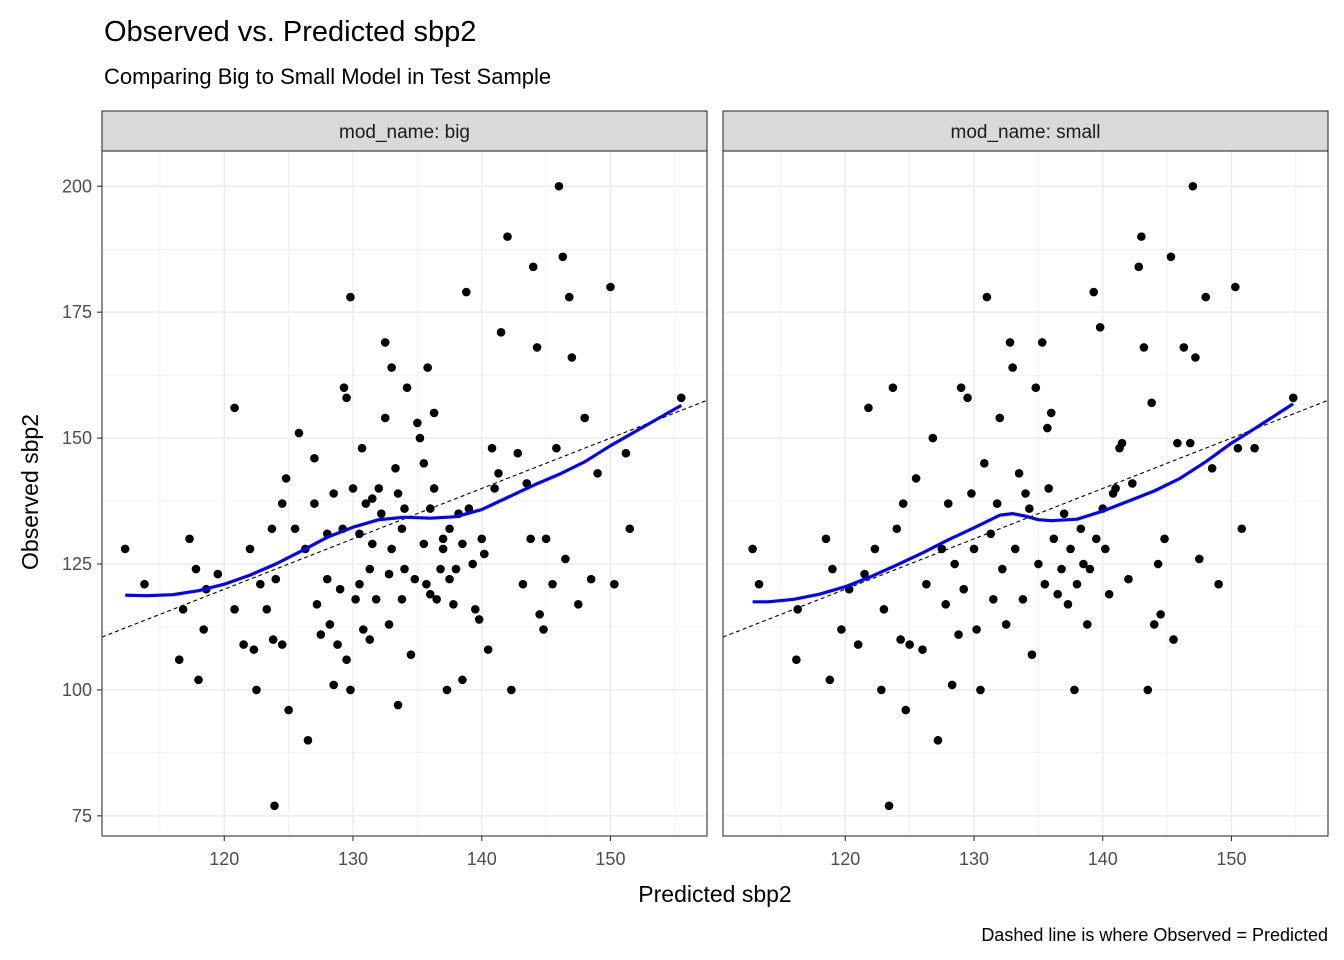  I want to click on strip-label: mod_name: big, so click(404, 132).